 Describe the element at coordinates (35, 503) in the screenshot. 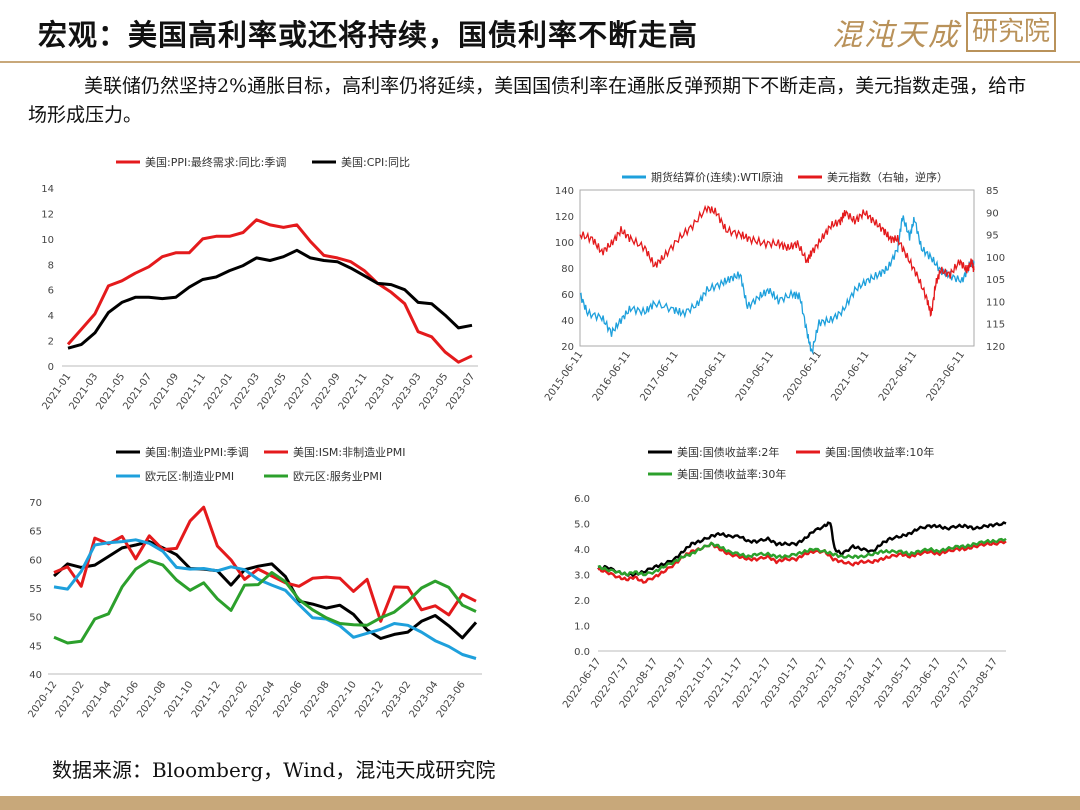

I see `y-tick-label: 70` at that location.